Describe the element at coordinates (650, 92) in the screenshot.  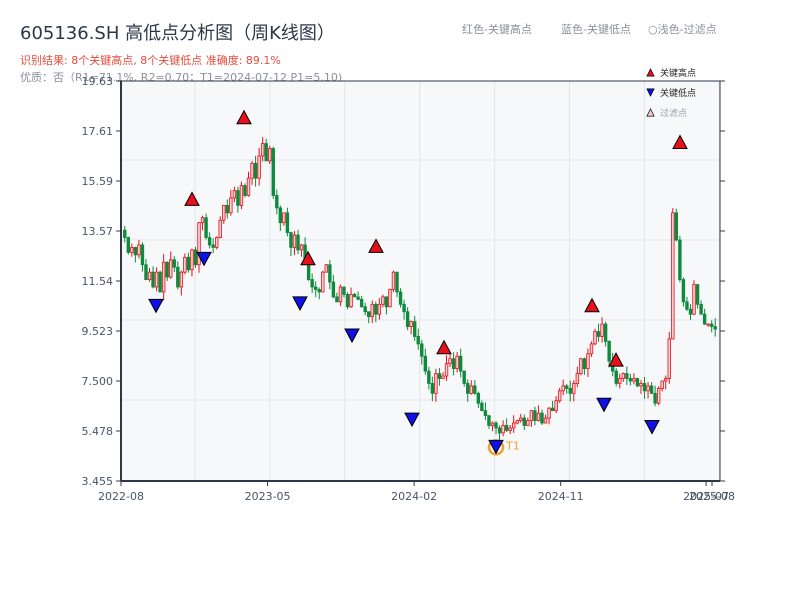
I see `triangle-down-icon` at that location.